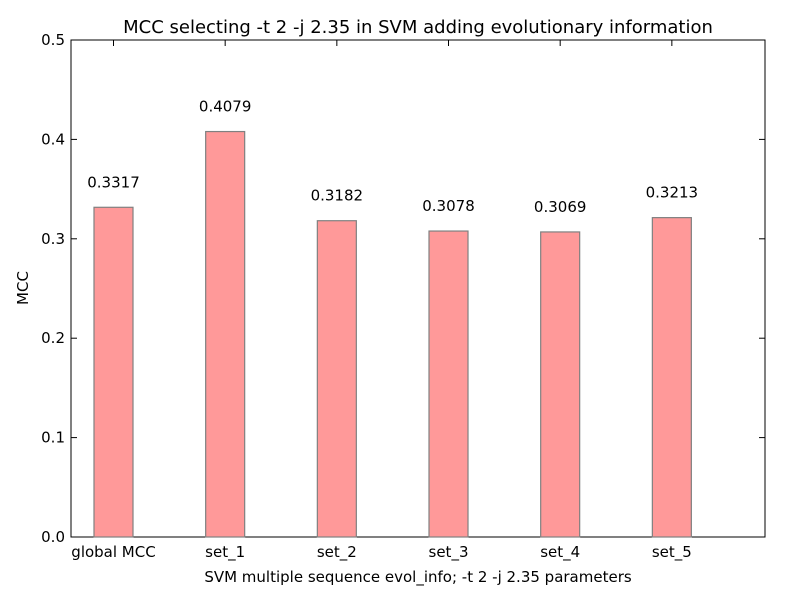  Describe the element at coordinates (672, 193) in the screenshot. I see `data-label: 0.3213` at that location.